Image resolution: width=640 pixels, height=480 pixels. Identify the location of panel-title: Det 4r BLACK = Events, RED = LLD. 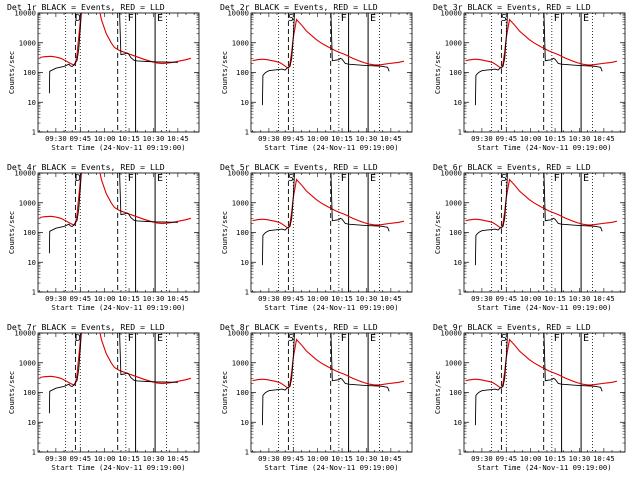
(86, 167).